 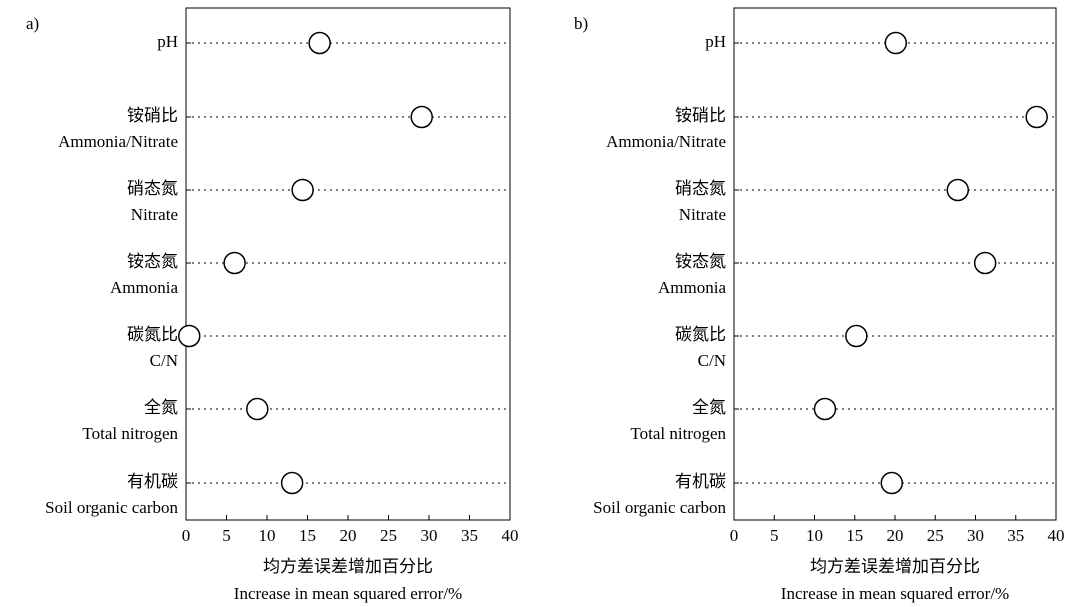 What do you see at coordinates (581, 23) in the screenshot?
I see `panel-label: b)` at bounding box center [581, 23].